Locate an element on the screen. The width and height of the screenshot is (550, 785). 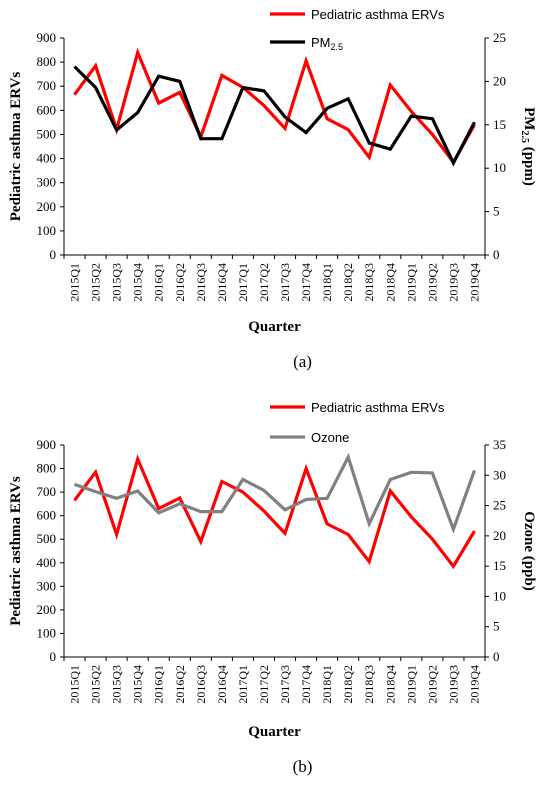
y2-label-sub: 2.5 is located at coordinates (524, 136).